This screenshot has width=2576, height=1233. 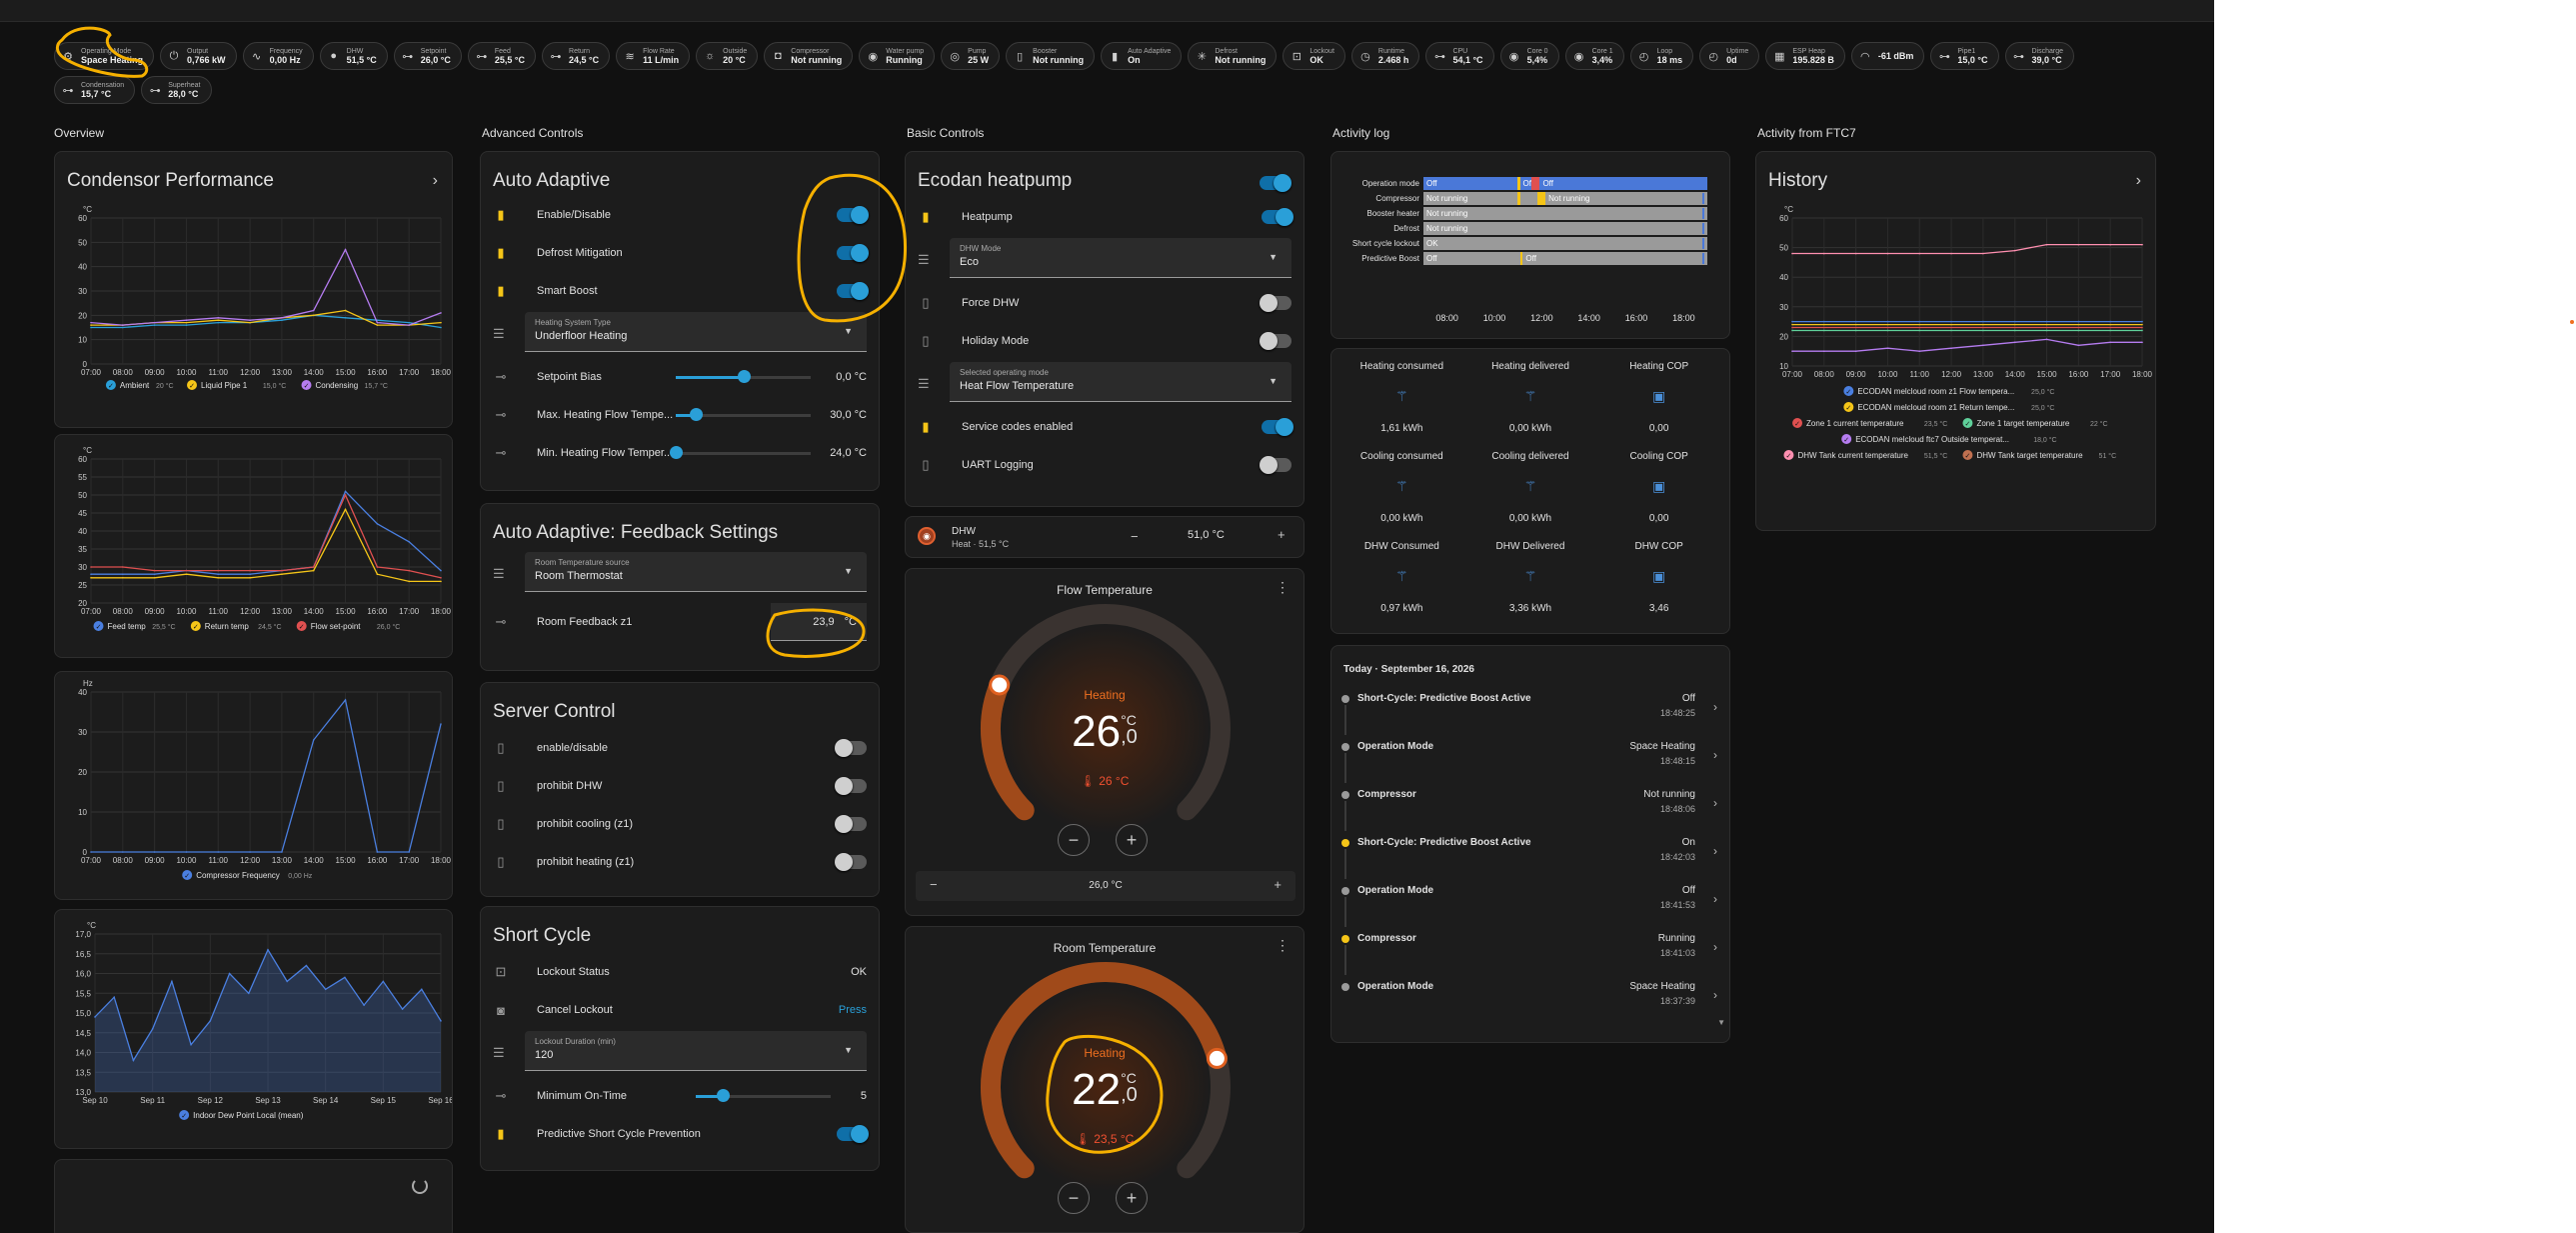 What do you see at coordinates (1120, 258) in the screenshot?
I see `dhw-mode-select: DHW Mode Eco ▼` at bounding box center [1120, 258].